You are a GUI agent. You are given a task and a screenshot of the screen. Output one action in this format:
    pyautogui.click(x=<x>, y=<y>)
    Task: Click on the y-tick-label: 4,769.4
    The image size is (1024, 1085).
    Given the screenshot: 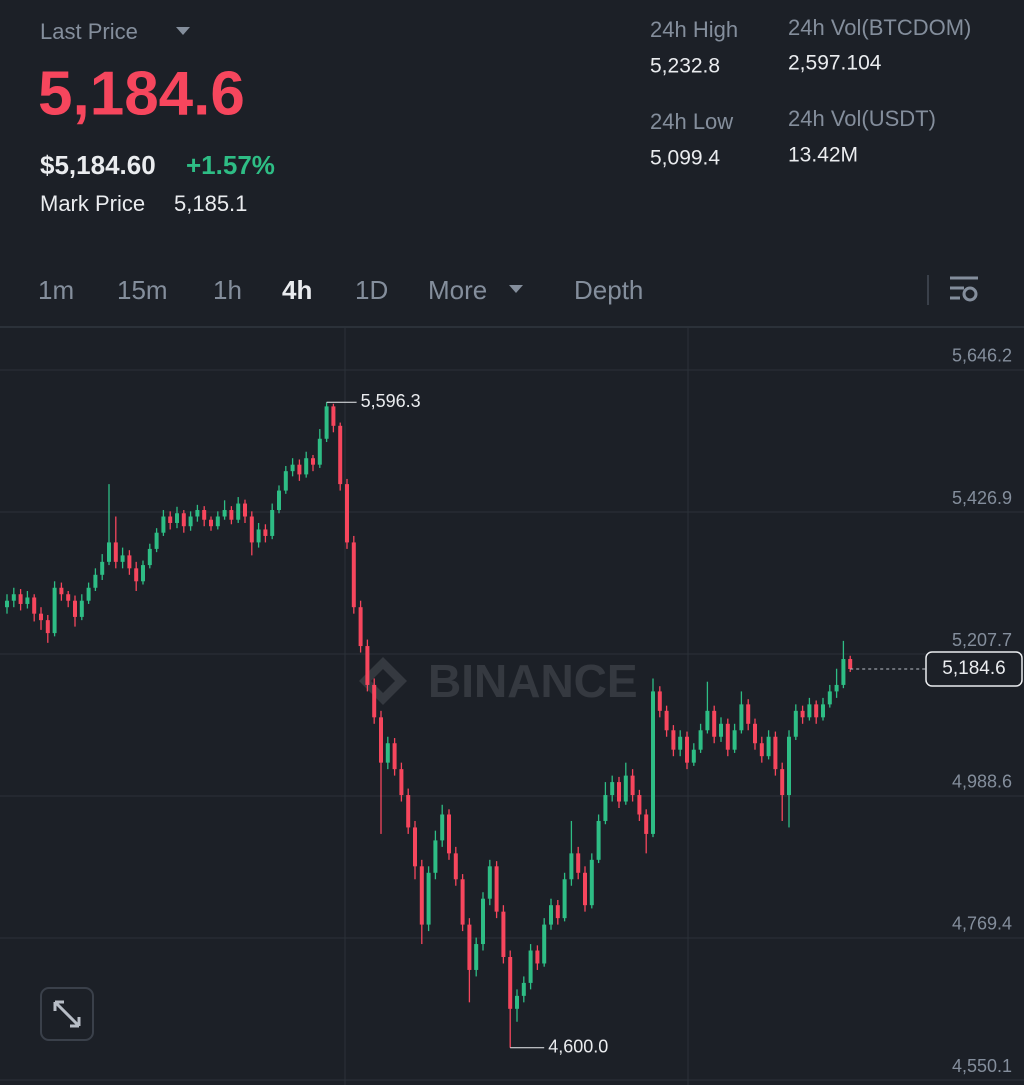 What is the action you would take?
    pyautogui.click(x=982, y=924)
    